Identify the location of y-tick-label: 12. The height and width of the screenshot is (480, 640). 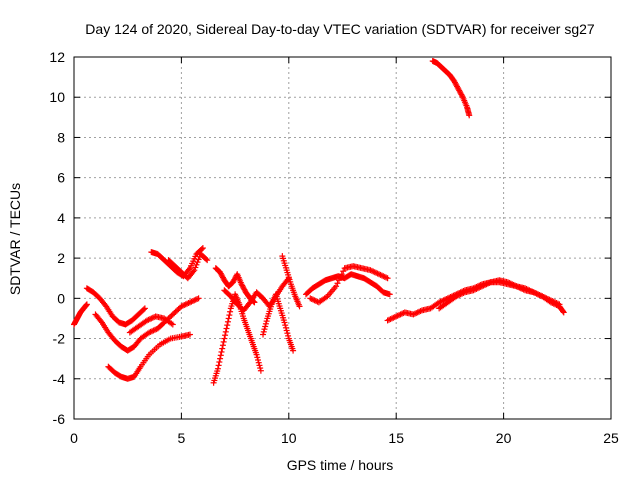
(57, 57).